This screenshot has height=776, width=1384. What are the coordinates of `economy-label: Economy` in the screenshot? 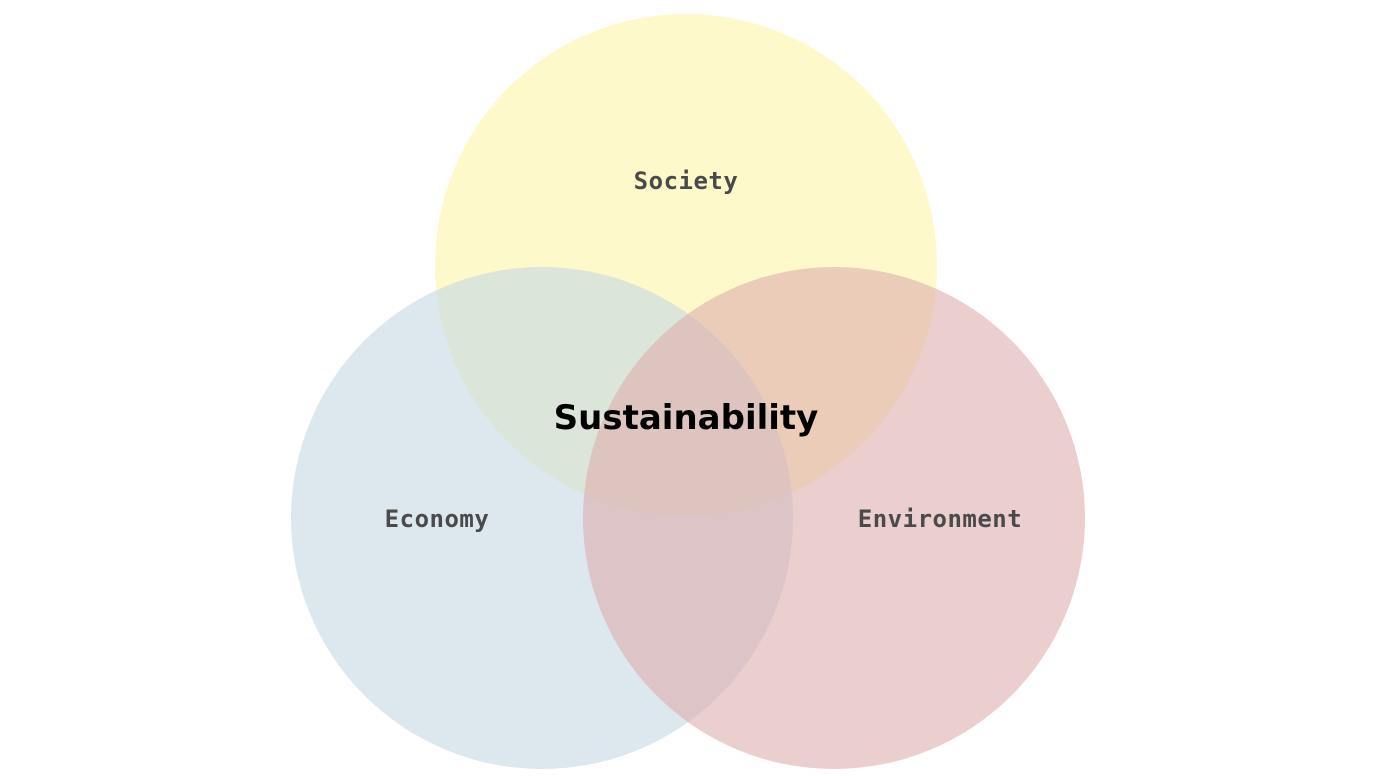 It's located at (437, 519).